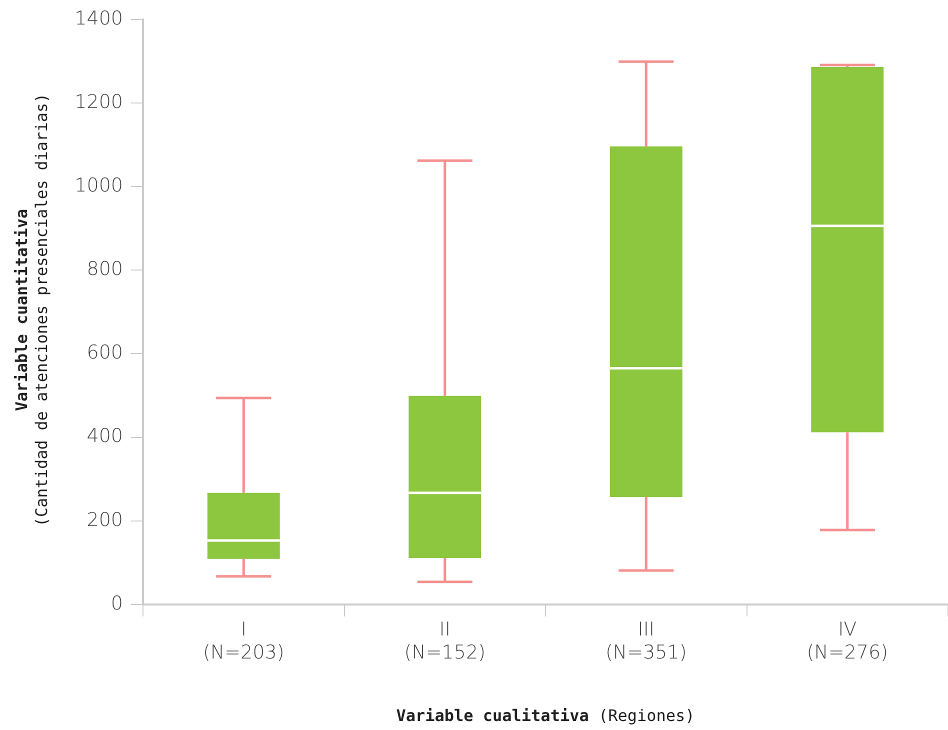  I want to click on x-tick-label: I (N=203), so click(243, 641).